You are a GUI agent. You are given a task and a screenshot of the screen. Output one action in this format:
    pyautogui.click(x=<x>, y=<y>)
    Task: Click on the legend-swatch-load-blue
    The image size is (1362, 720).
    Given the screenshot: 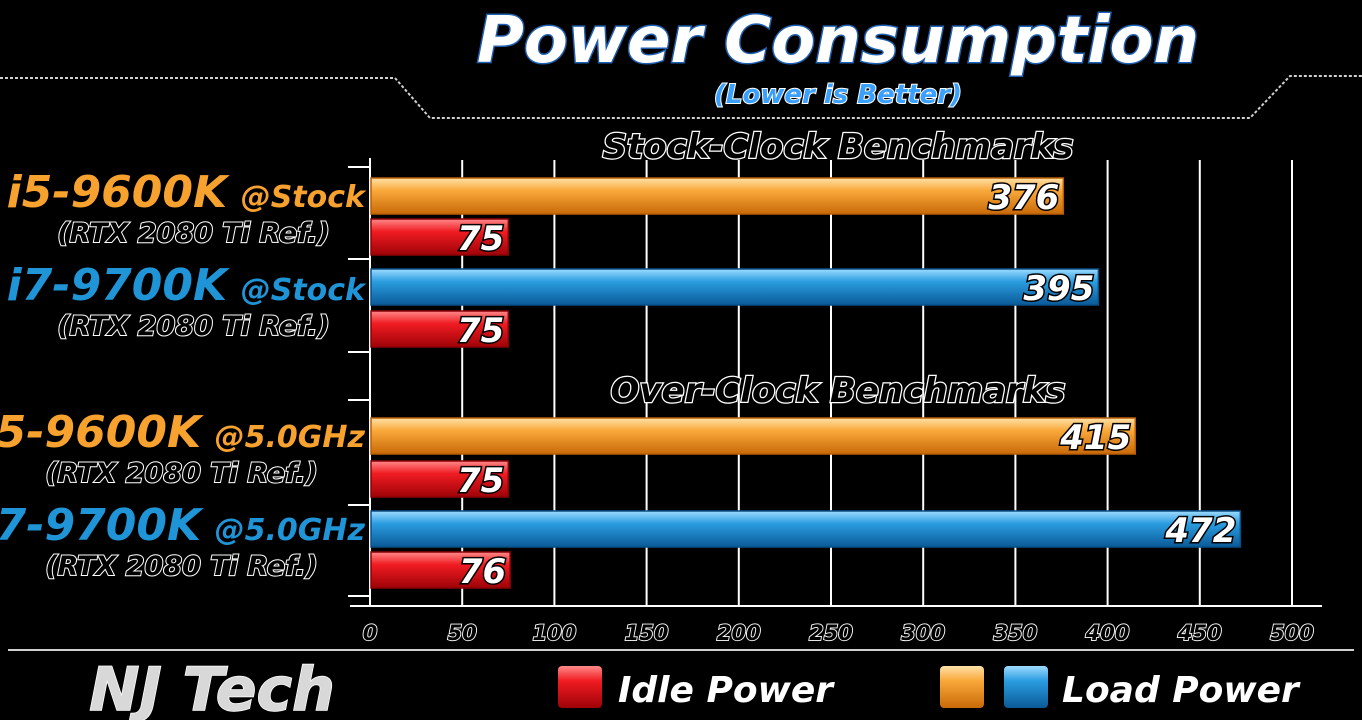 What is the action you would take?
    pyautogui.click(x=1026, y=687)
    